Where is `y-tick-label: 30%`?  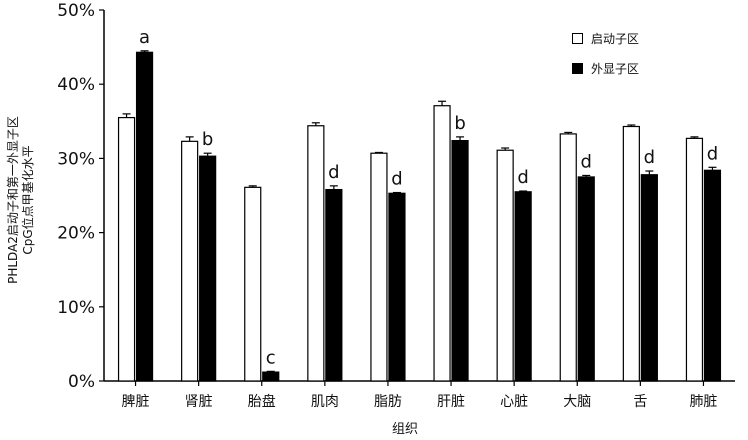
y-tick-label: 30% is located at coordinates (76, 159).